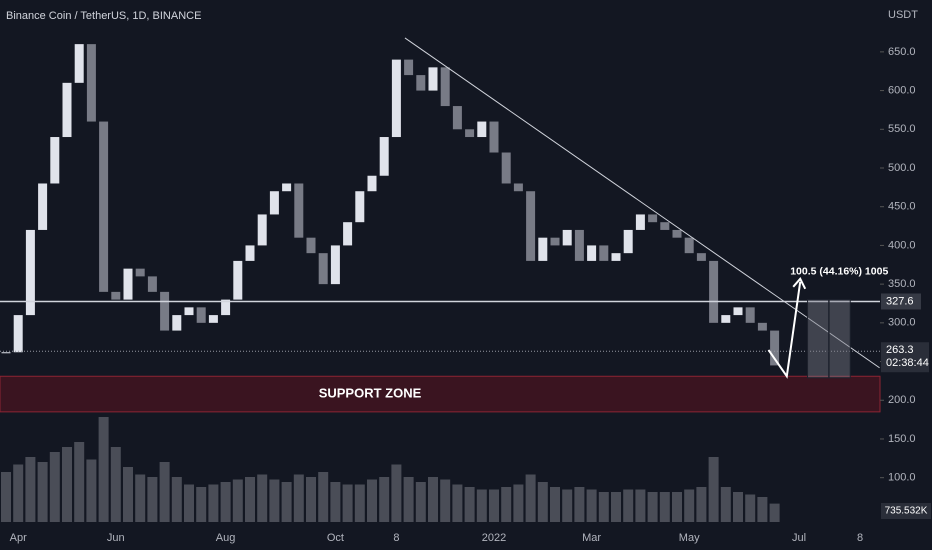  What do you see at coordinates (902, 400) in the screenshot?
I see `y-tick-label: 200.0` at bounding box center [902, 400].